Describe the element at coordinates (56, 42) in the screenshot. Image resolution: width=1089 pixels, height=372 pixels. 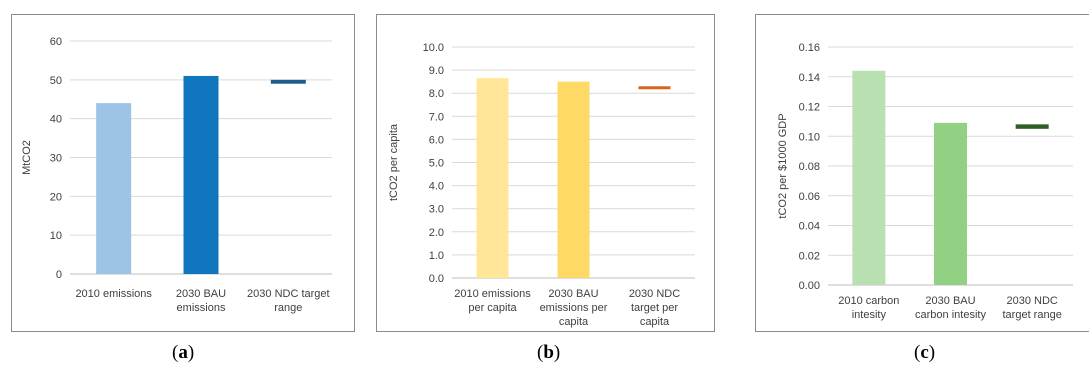
I see `y-tick-label: 60` at that location.